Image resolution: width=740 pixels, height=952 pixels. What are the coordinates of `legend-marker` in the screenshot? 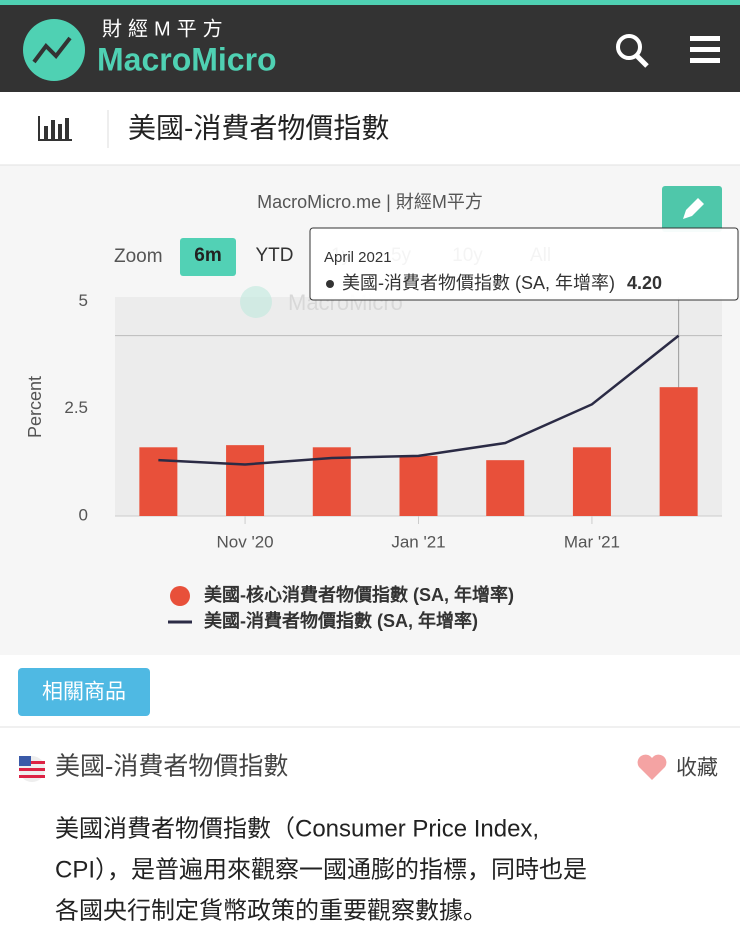 It's located at (180, 596).